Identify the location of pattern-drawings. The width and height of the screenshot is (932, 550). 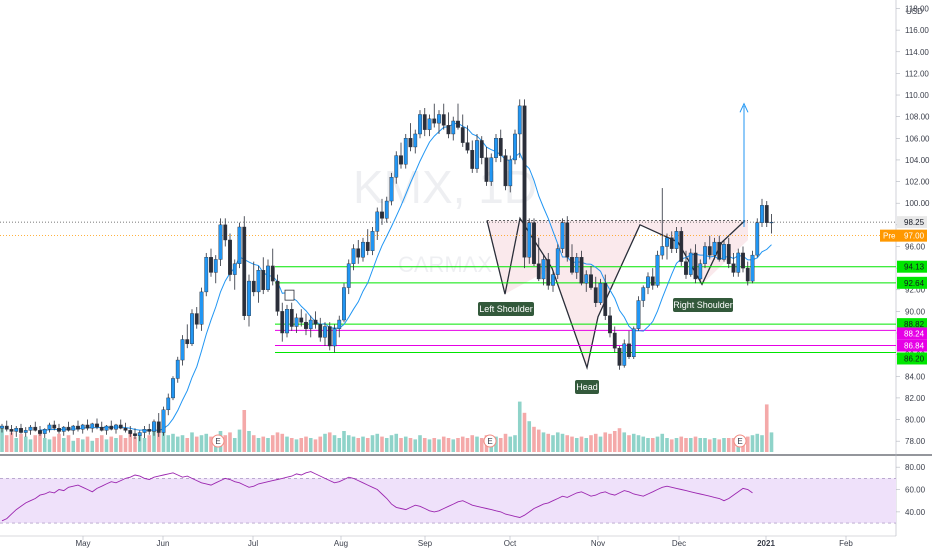
(617, 293).